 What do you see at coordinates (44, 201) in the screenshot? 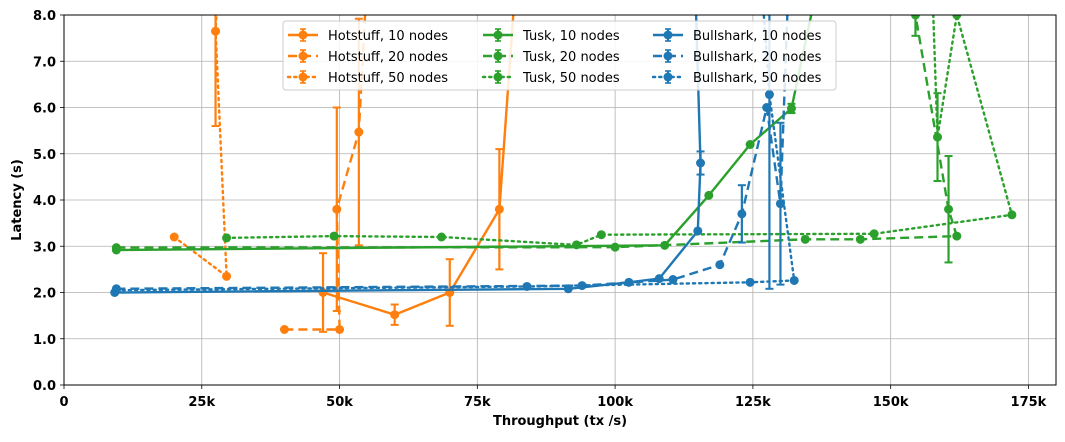
I see `y-tick-label: 4.0` at bounding box center [44, 201].